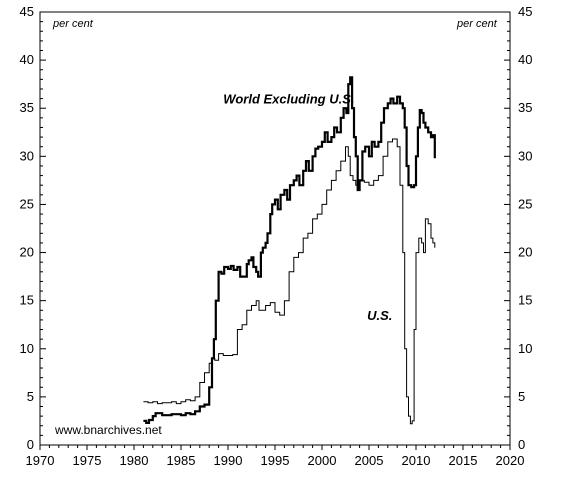 The width and height of the screenshot is (567, 498). What do you see at coordinates (27, 107) in the screenshot?
I see `left-y-tick-label: 35` at bounding box center [27, 107].